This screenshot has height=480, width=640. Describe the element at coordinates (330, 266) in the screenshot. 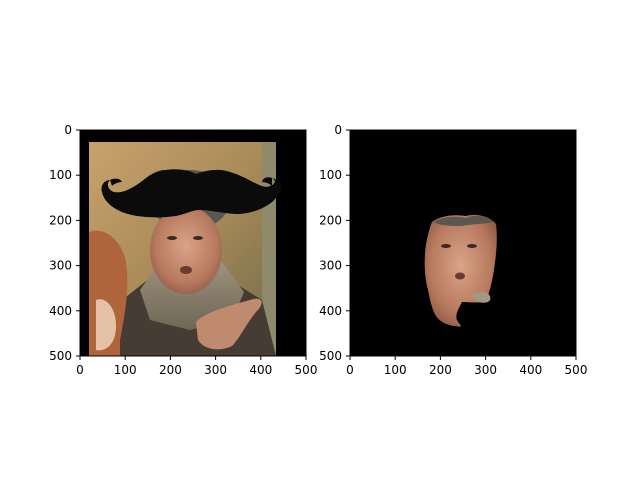

I see `right-y-tick-label: 300` at that location.